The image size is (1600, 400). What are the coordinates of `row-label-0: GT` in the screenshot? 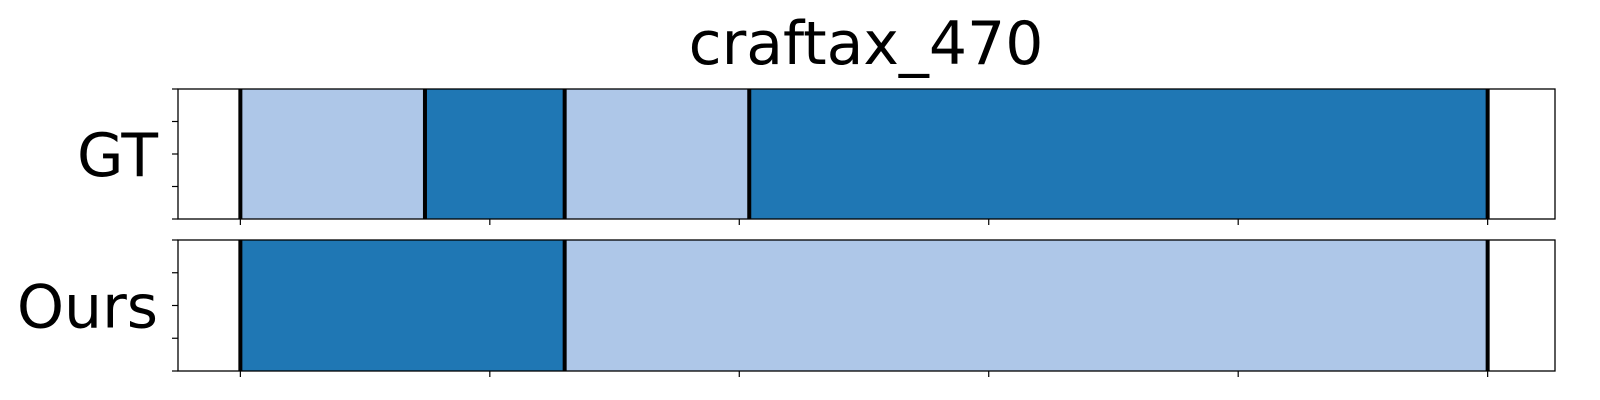 It's located at (117, 156).